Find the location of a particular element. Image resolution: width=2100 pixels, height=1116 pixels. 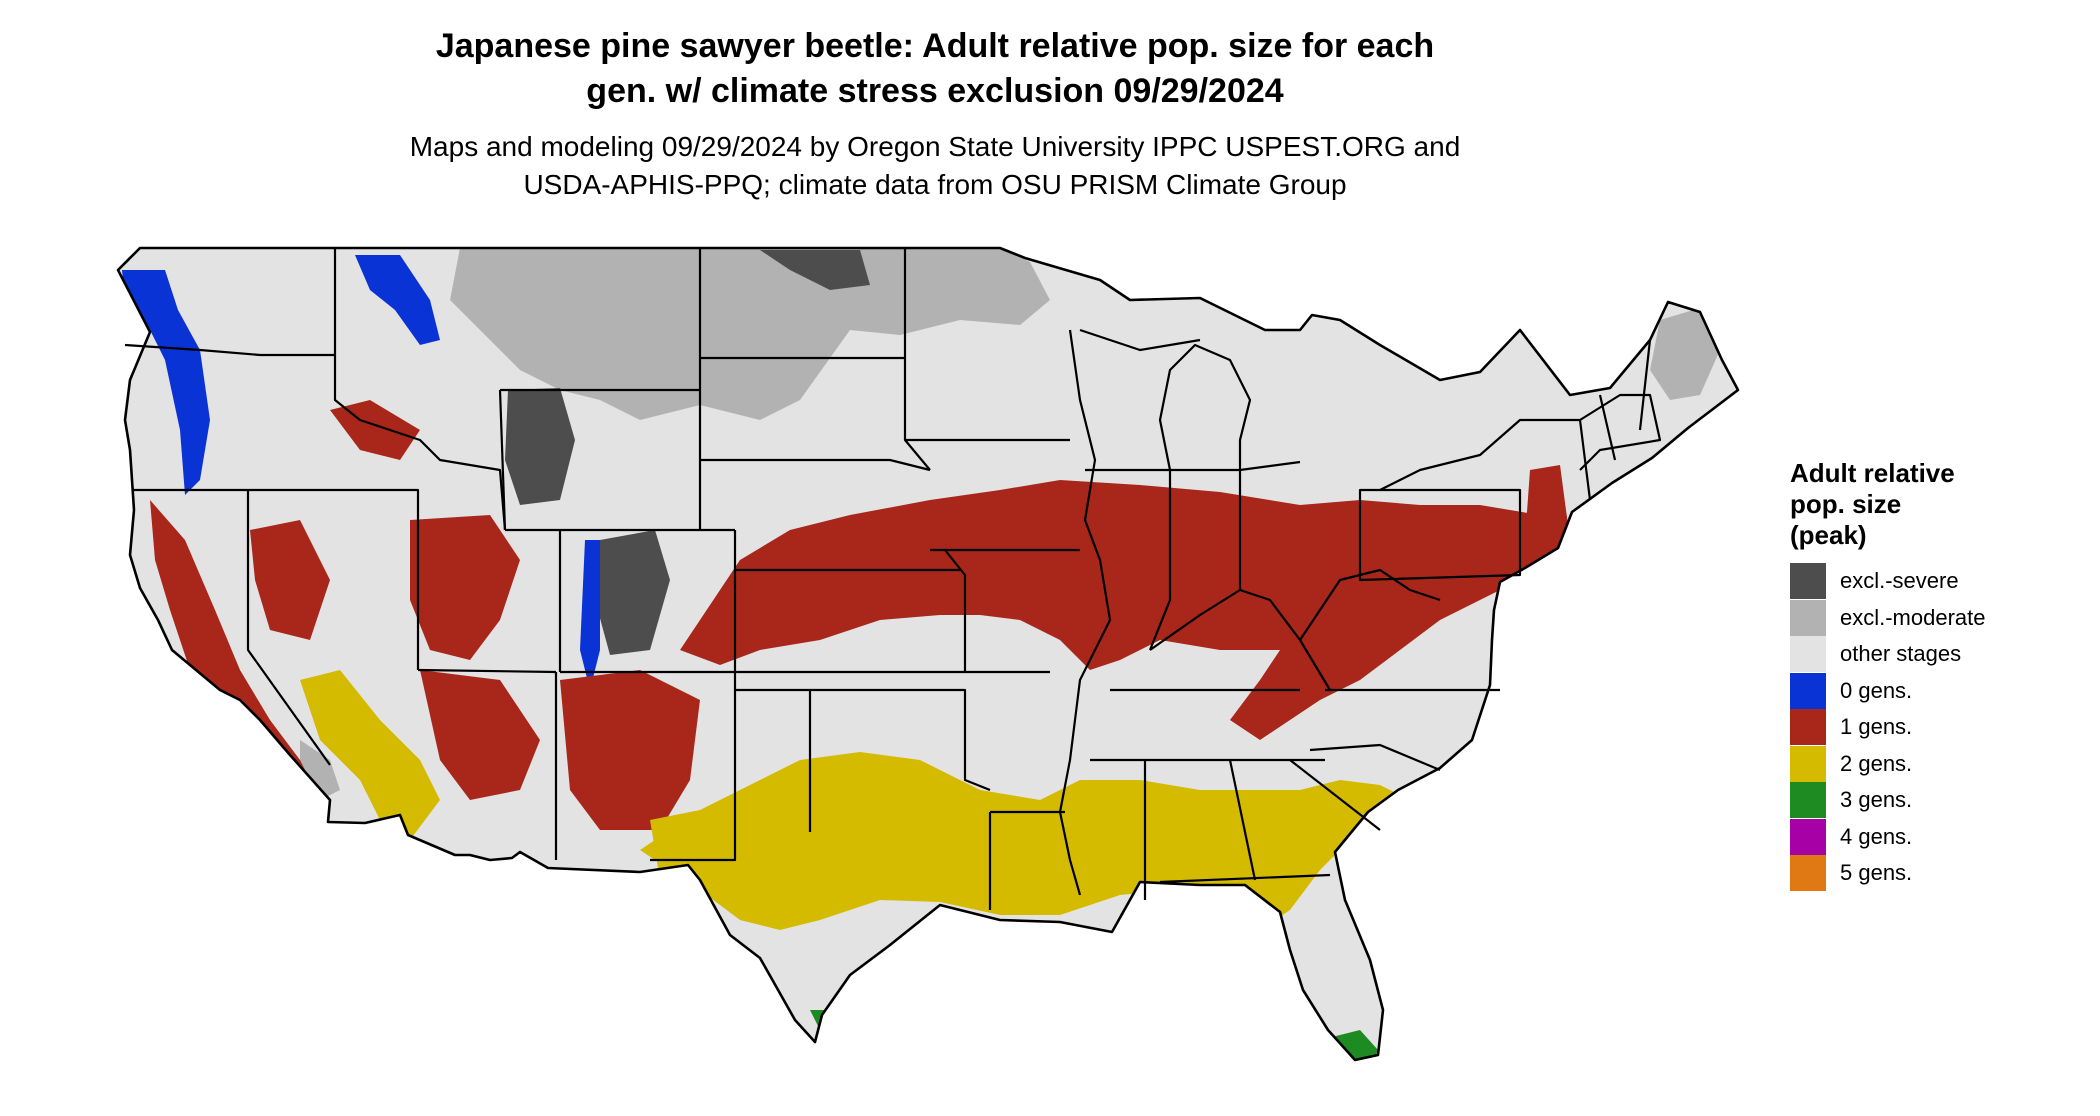

border-new-england is located at coordinates (1620, 432).